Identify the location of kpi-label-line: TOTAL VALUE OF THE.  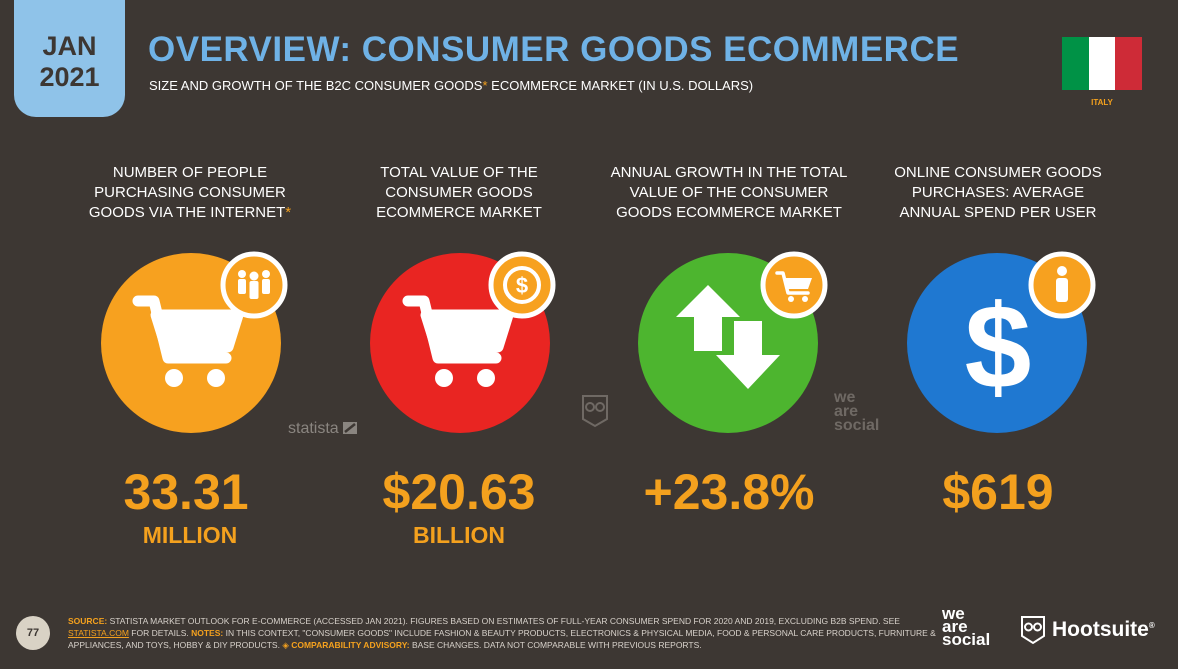
(459, 172).